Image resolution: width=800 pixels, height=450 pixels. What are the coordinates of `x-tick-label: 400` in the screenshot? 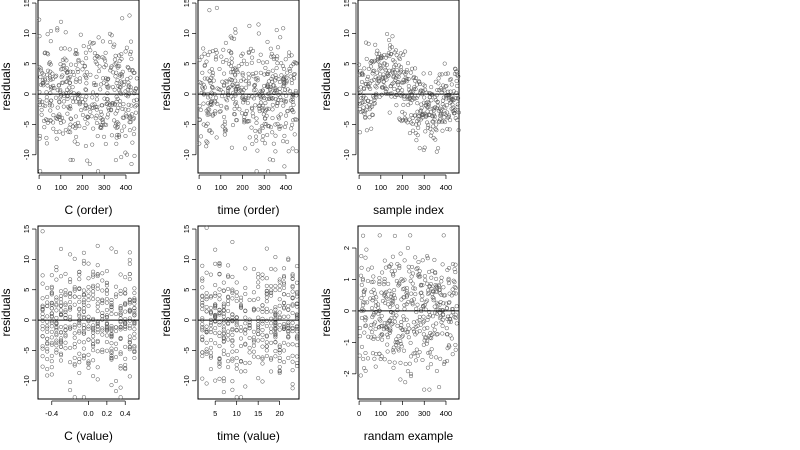 It's located at (446, 413).